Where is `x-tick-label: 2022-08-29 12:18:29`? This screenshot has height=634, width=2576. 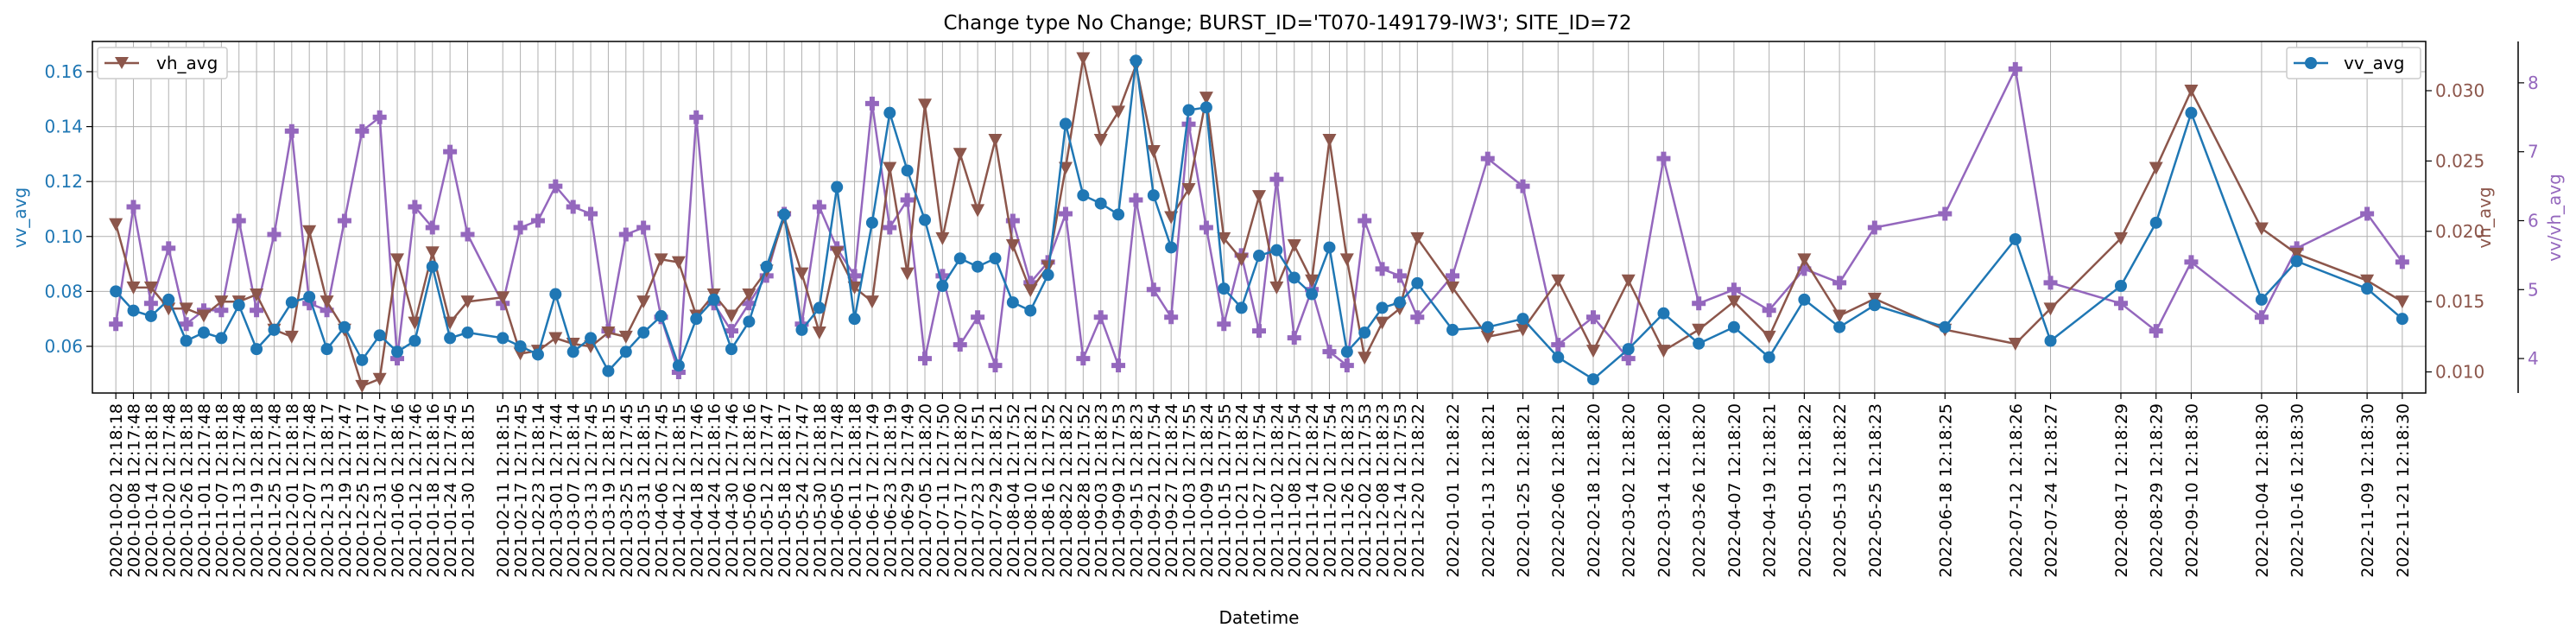
x-tick-label: 2022-08-29 12:18:29 is located at coordinates (2157, 490).